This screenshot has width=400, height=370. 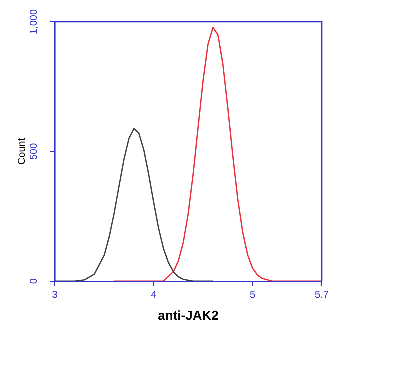 I want to click on x-tick-label: 3, so click(x=55, y=296).